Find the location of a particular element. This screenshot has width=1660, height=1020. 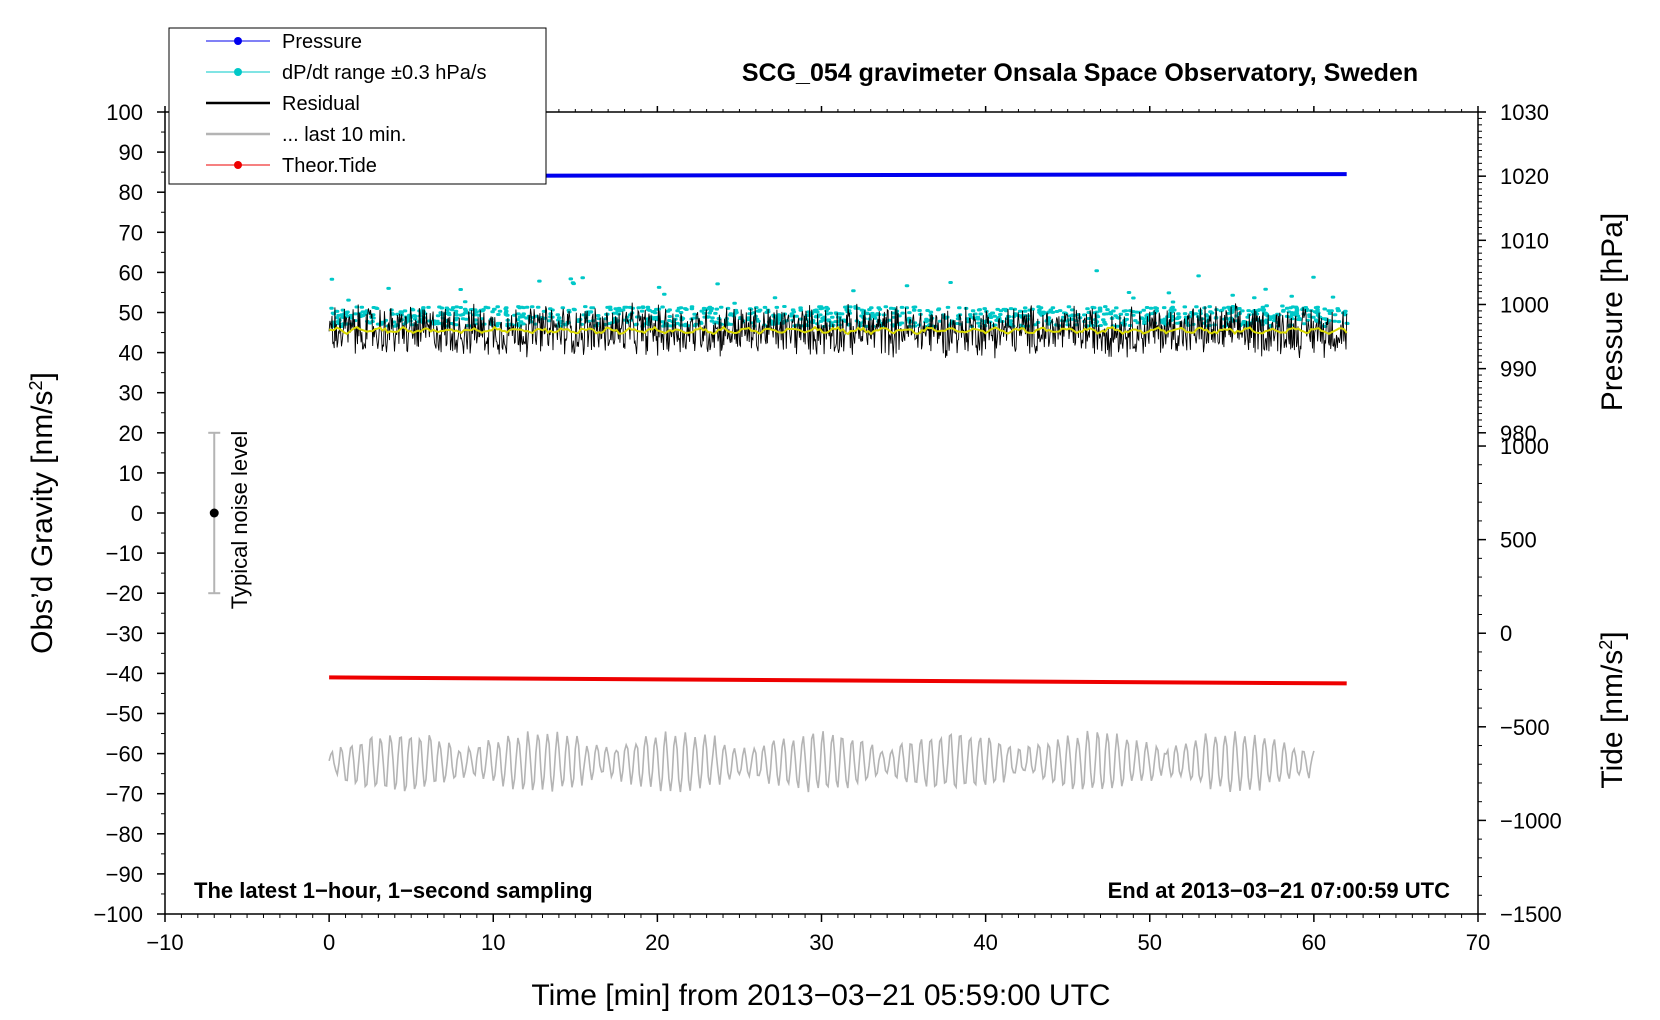

x-tick-label: 0 is located at coordinates (329, 942).